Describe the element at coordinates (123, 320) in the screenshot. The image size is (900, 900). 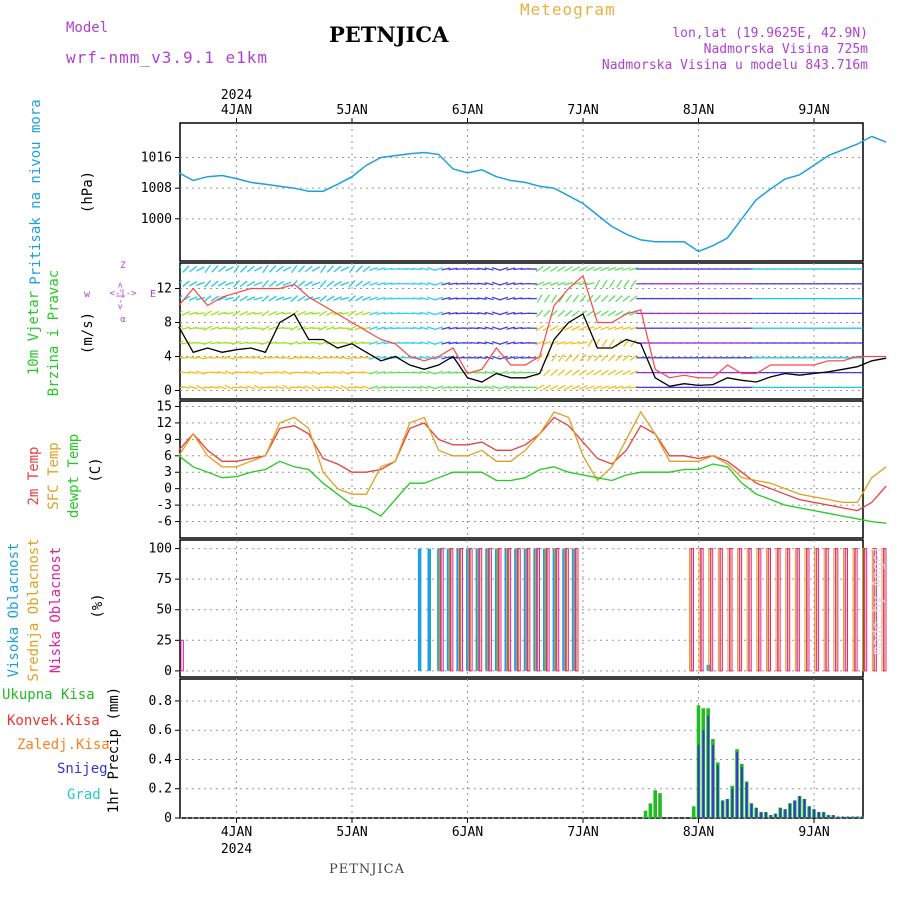
I see `compass-alpha: α` at that location.